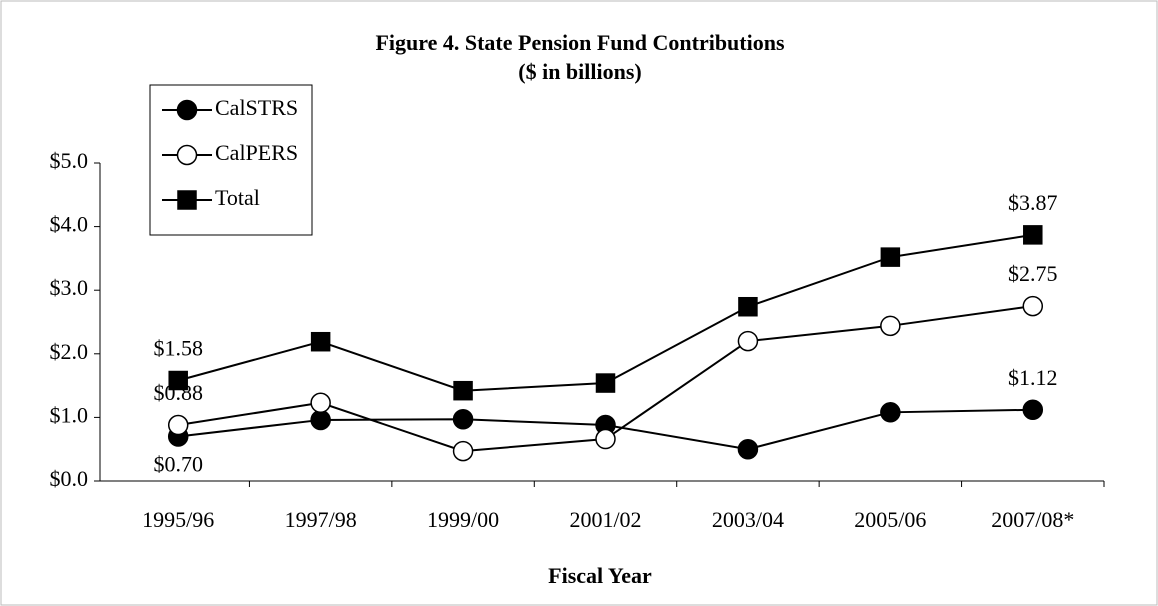 Image resolution: width=1158 pixels, height=606 pixels. I want to click on y-tick-label: $0.0, so click(69, 478).